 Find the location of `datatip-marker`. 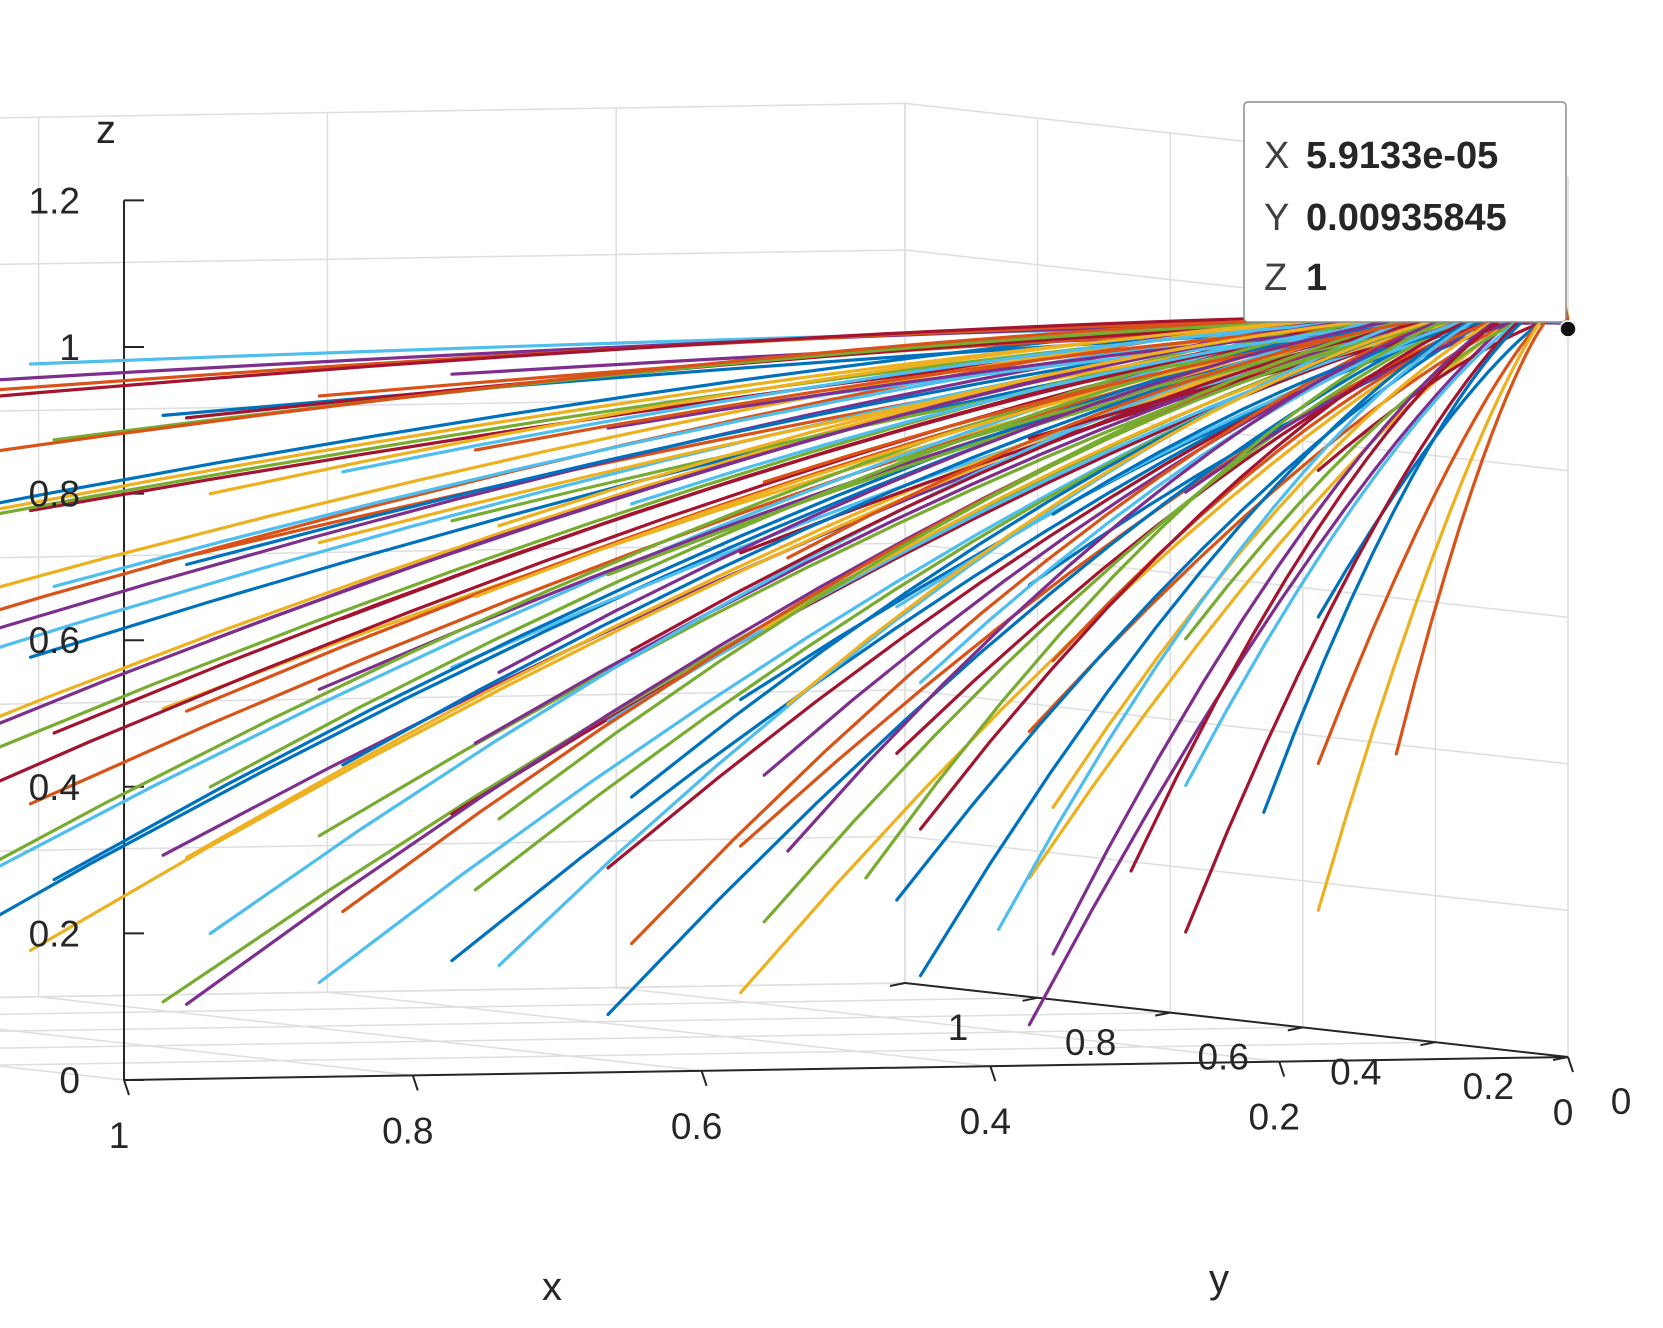

datatip-marker is located at coordinates (1568, 329).